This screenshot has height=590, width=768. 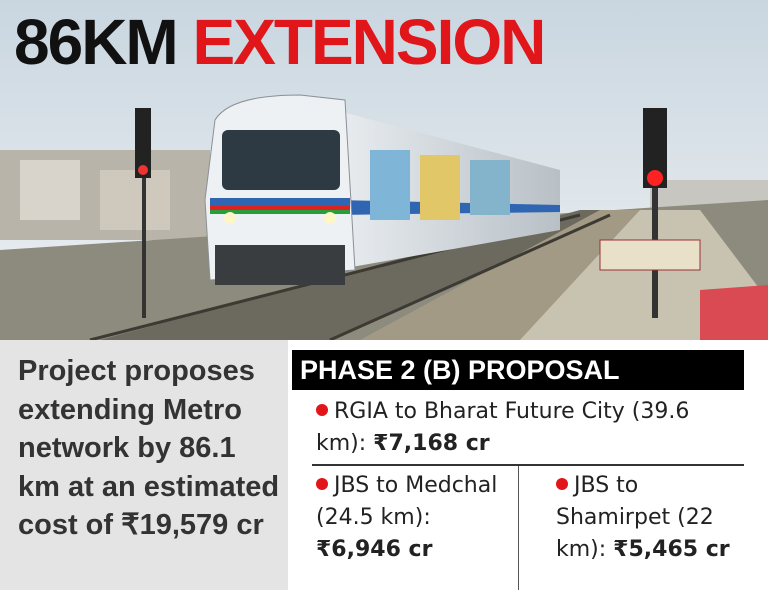 I want to click on cost: ₹7,168 cr, so click(x=431, y=443).